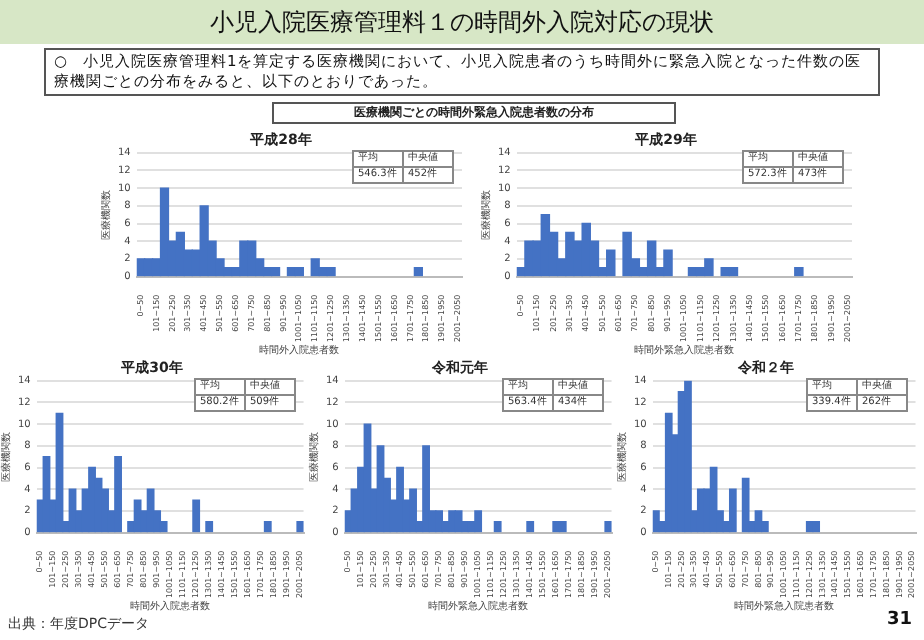 This screenshot has height=640, width=924. Describe the element at coordinates (899, 620) in the screenshot. I see `text: 31` at that location.